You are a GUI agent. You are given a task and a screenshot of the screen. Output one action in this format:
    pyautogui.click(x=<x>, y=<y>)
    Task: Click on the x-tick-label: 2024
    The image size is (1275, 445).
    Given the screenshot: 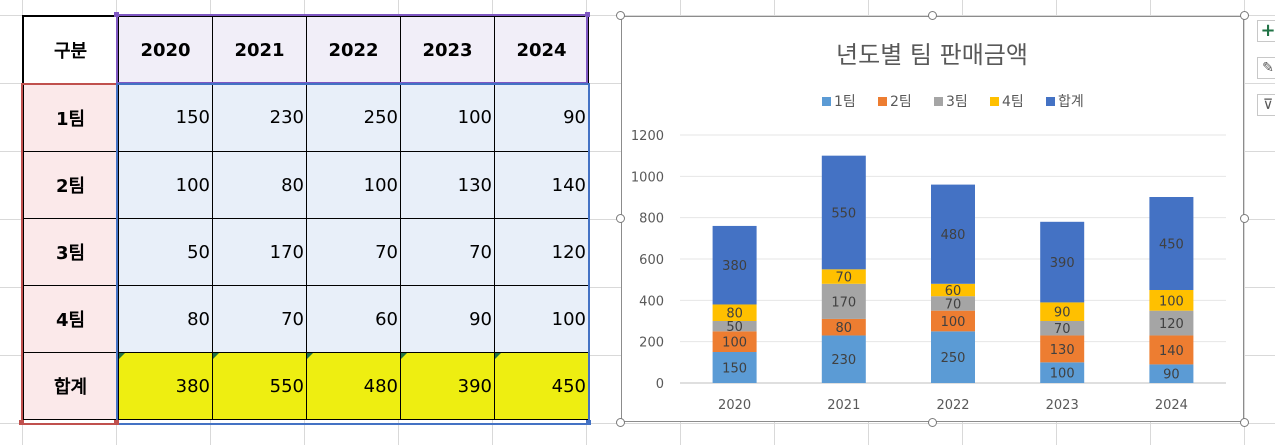 What is the action you would take?
    pyautogui.click(x=1171, y=405)
    